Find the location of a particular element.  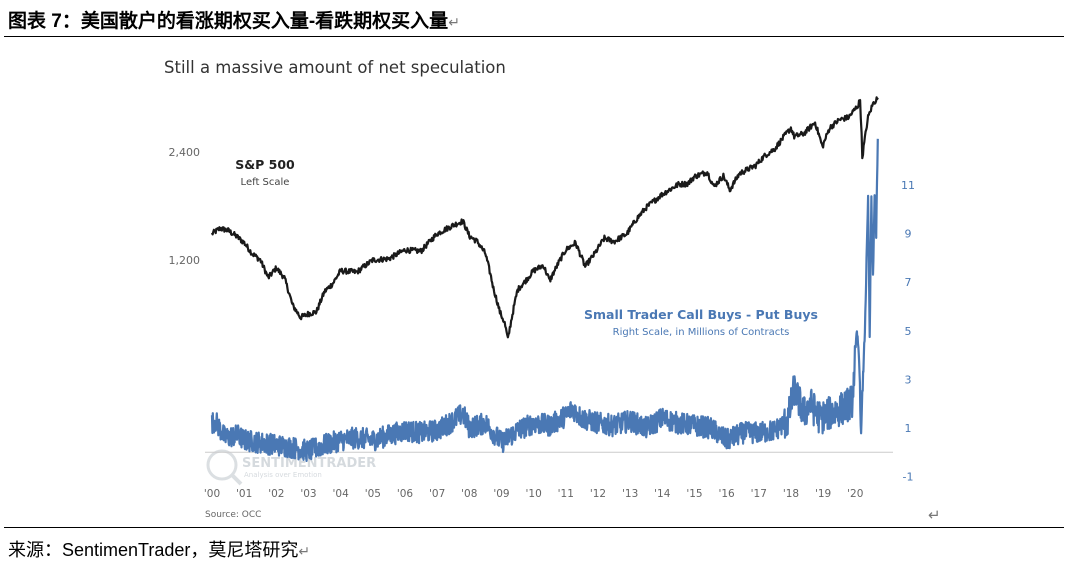

left-axis-tick-label: 1,200 is located at coordinates (185, 260).